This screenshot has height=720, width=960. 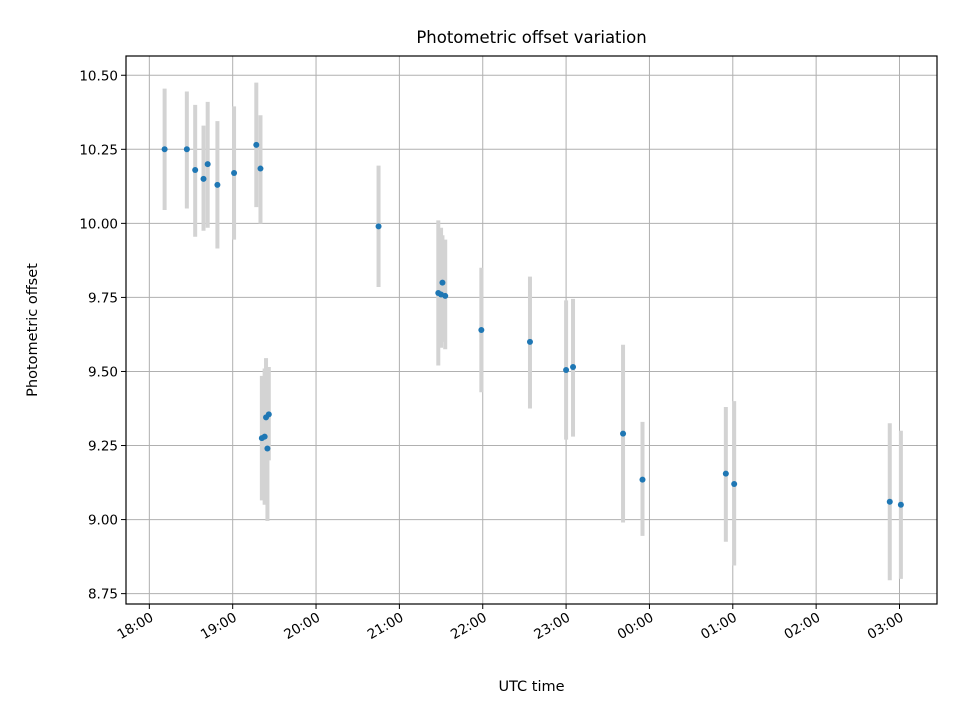 I want to click on x-tick-label: 20:00, so click(x=302, y=626).